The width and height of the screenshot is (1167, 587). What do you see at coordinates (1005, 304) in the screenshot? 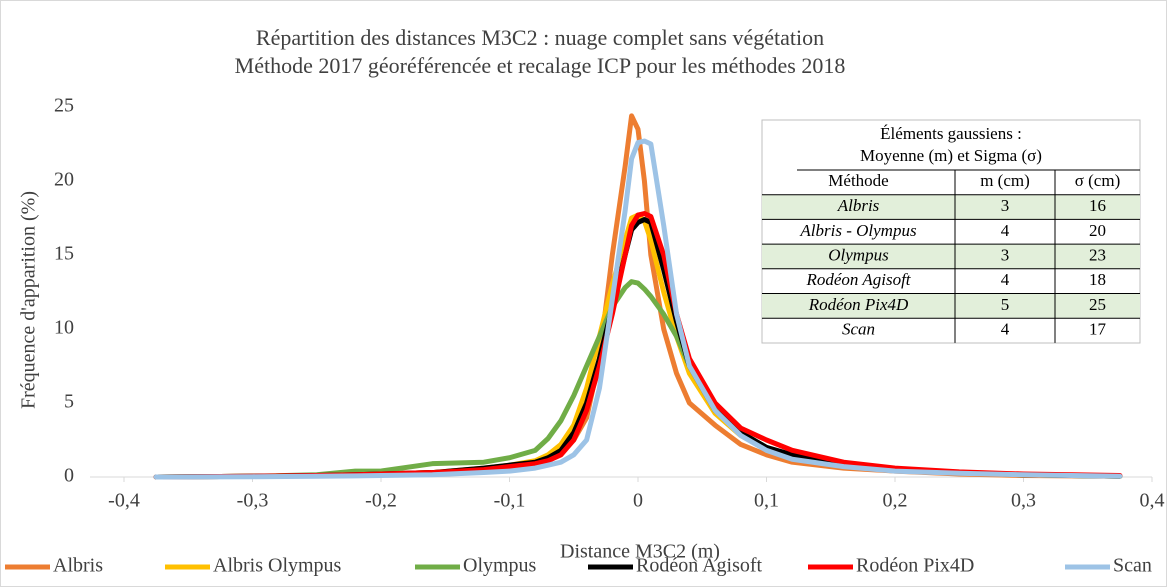
I see `table-cell: 5` at bounding box center [1005, 304].